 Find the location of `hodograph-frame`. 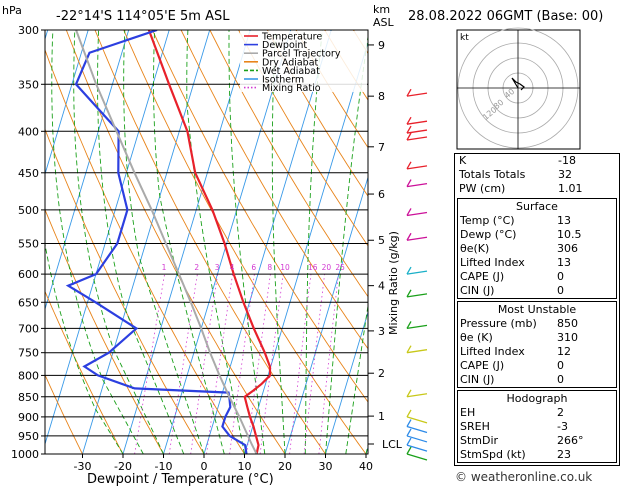

hodograph-frame is located at coordinates (518, 89).